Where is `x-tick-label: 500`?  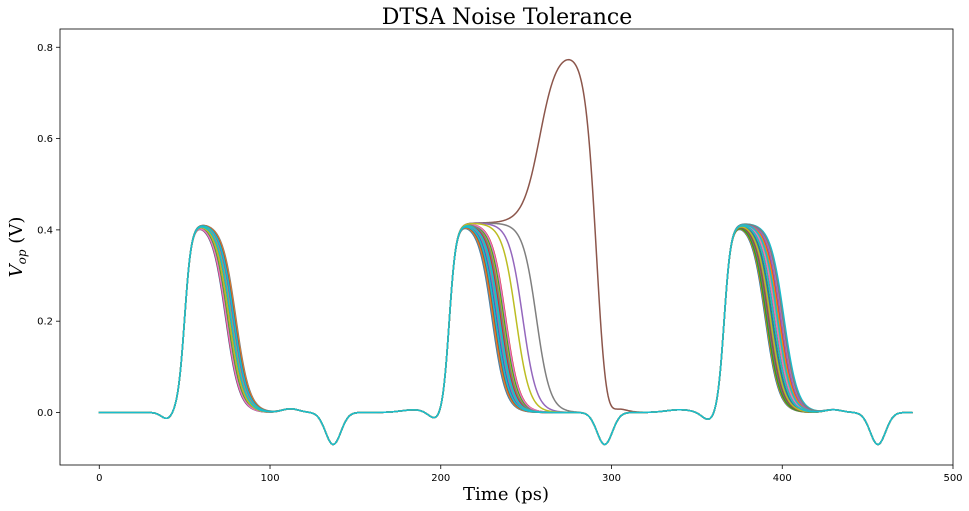
x-tick-label: 500 is located at coordinates (952, 478).